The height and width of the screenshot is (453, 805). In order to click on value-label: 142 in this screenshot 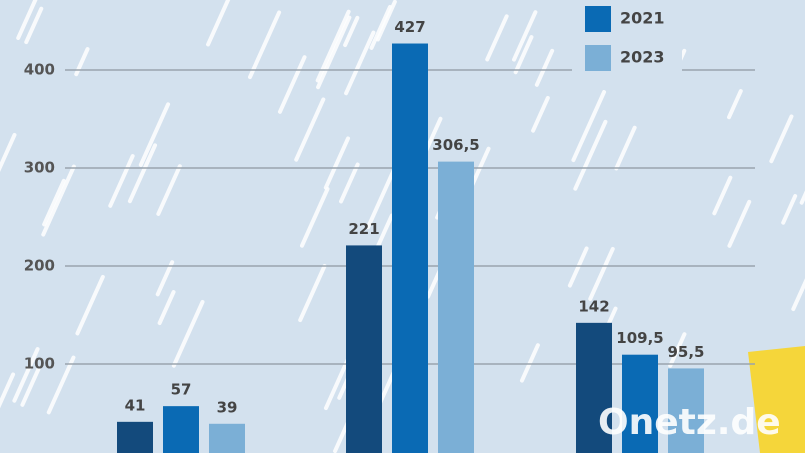, I will do `click(593, 306)`.